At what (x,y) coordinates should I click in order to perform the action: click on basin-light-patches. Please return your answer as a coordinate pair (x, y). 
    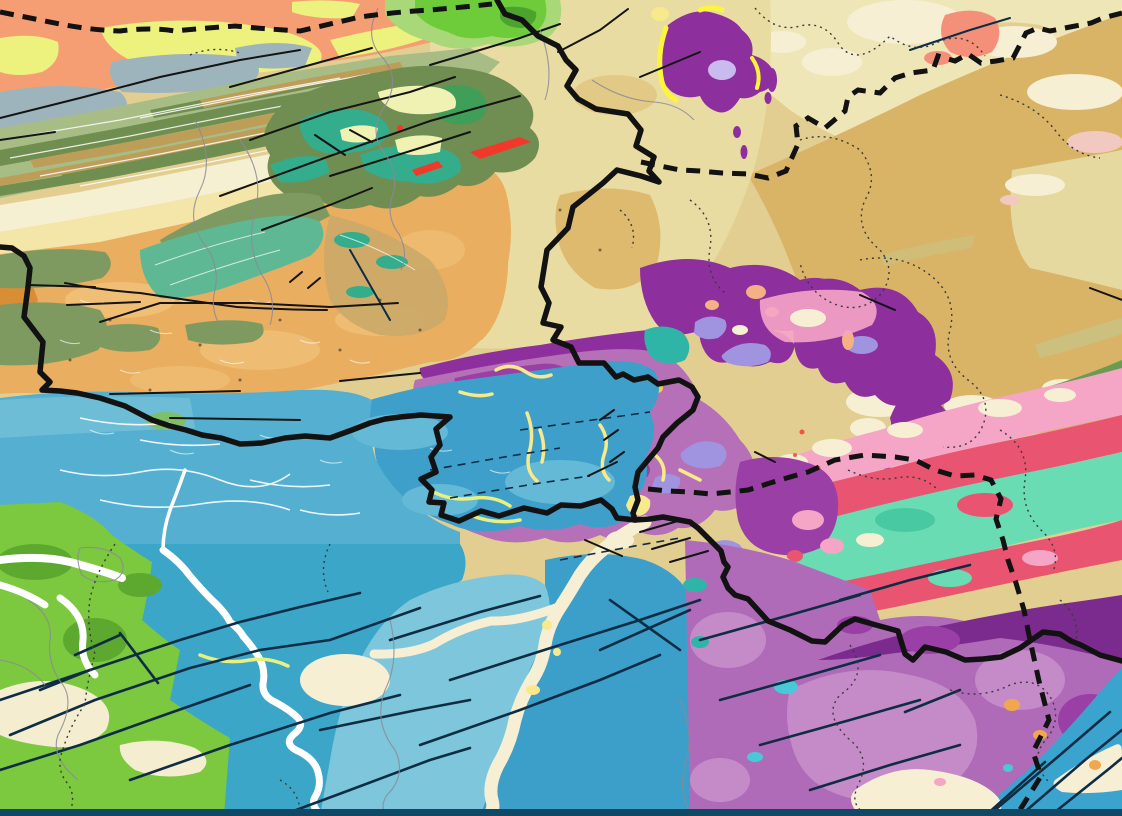
    Looking at the image, I should click on (307, 456).